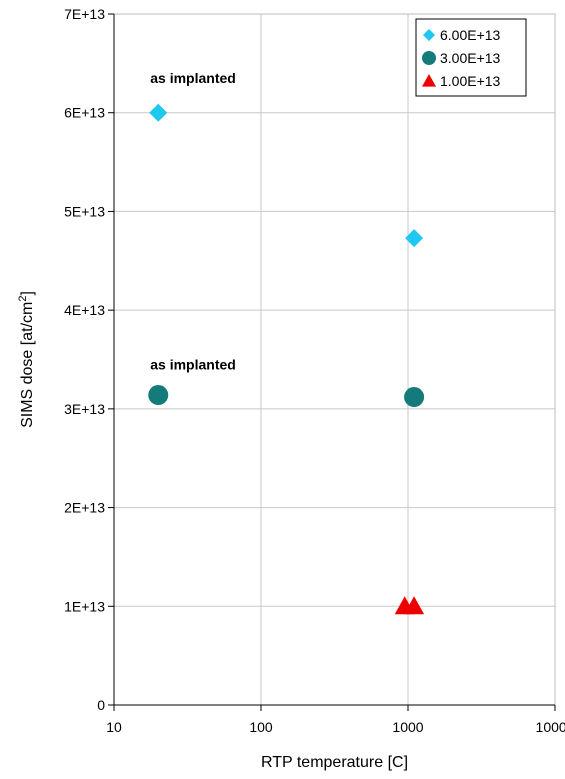 The image size is (565, 779). Describe the element at coordinates (261, 727) in the screenshot. I see `x-tick-label: 100` at that location.